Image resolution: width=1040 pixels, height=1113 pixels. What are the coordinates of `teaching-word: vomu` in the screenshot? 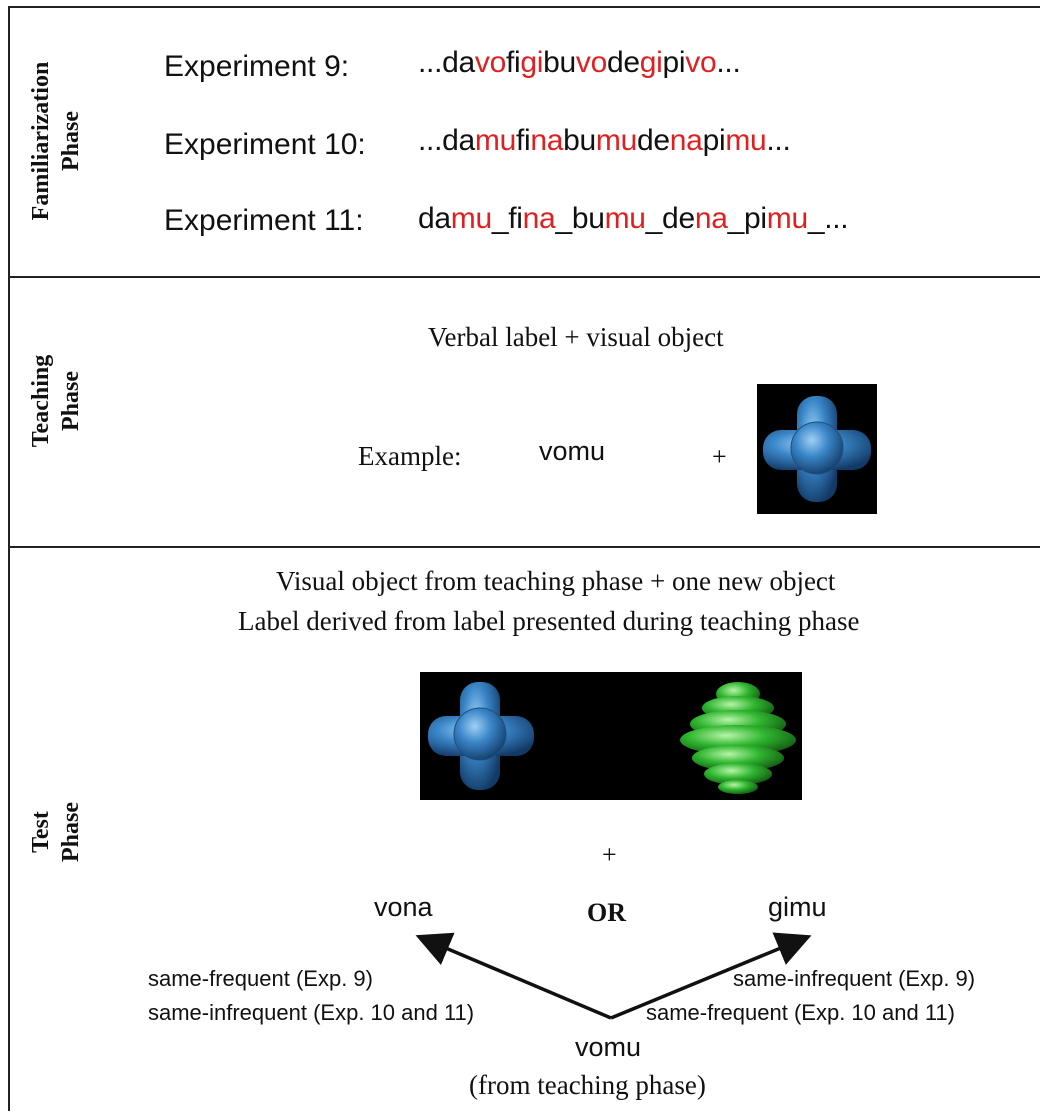 It's located at (572, 451).